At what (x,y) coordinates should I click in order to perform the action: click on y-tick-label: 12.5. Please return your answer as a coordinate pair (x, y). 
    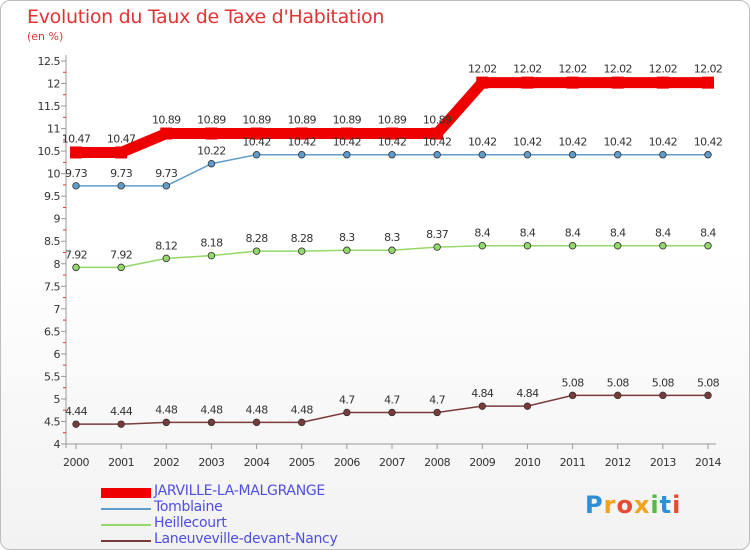
    Looking at the image, I should click on (49, 61).